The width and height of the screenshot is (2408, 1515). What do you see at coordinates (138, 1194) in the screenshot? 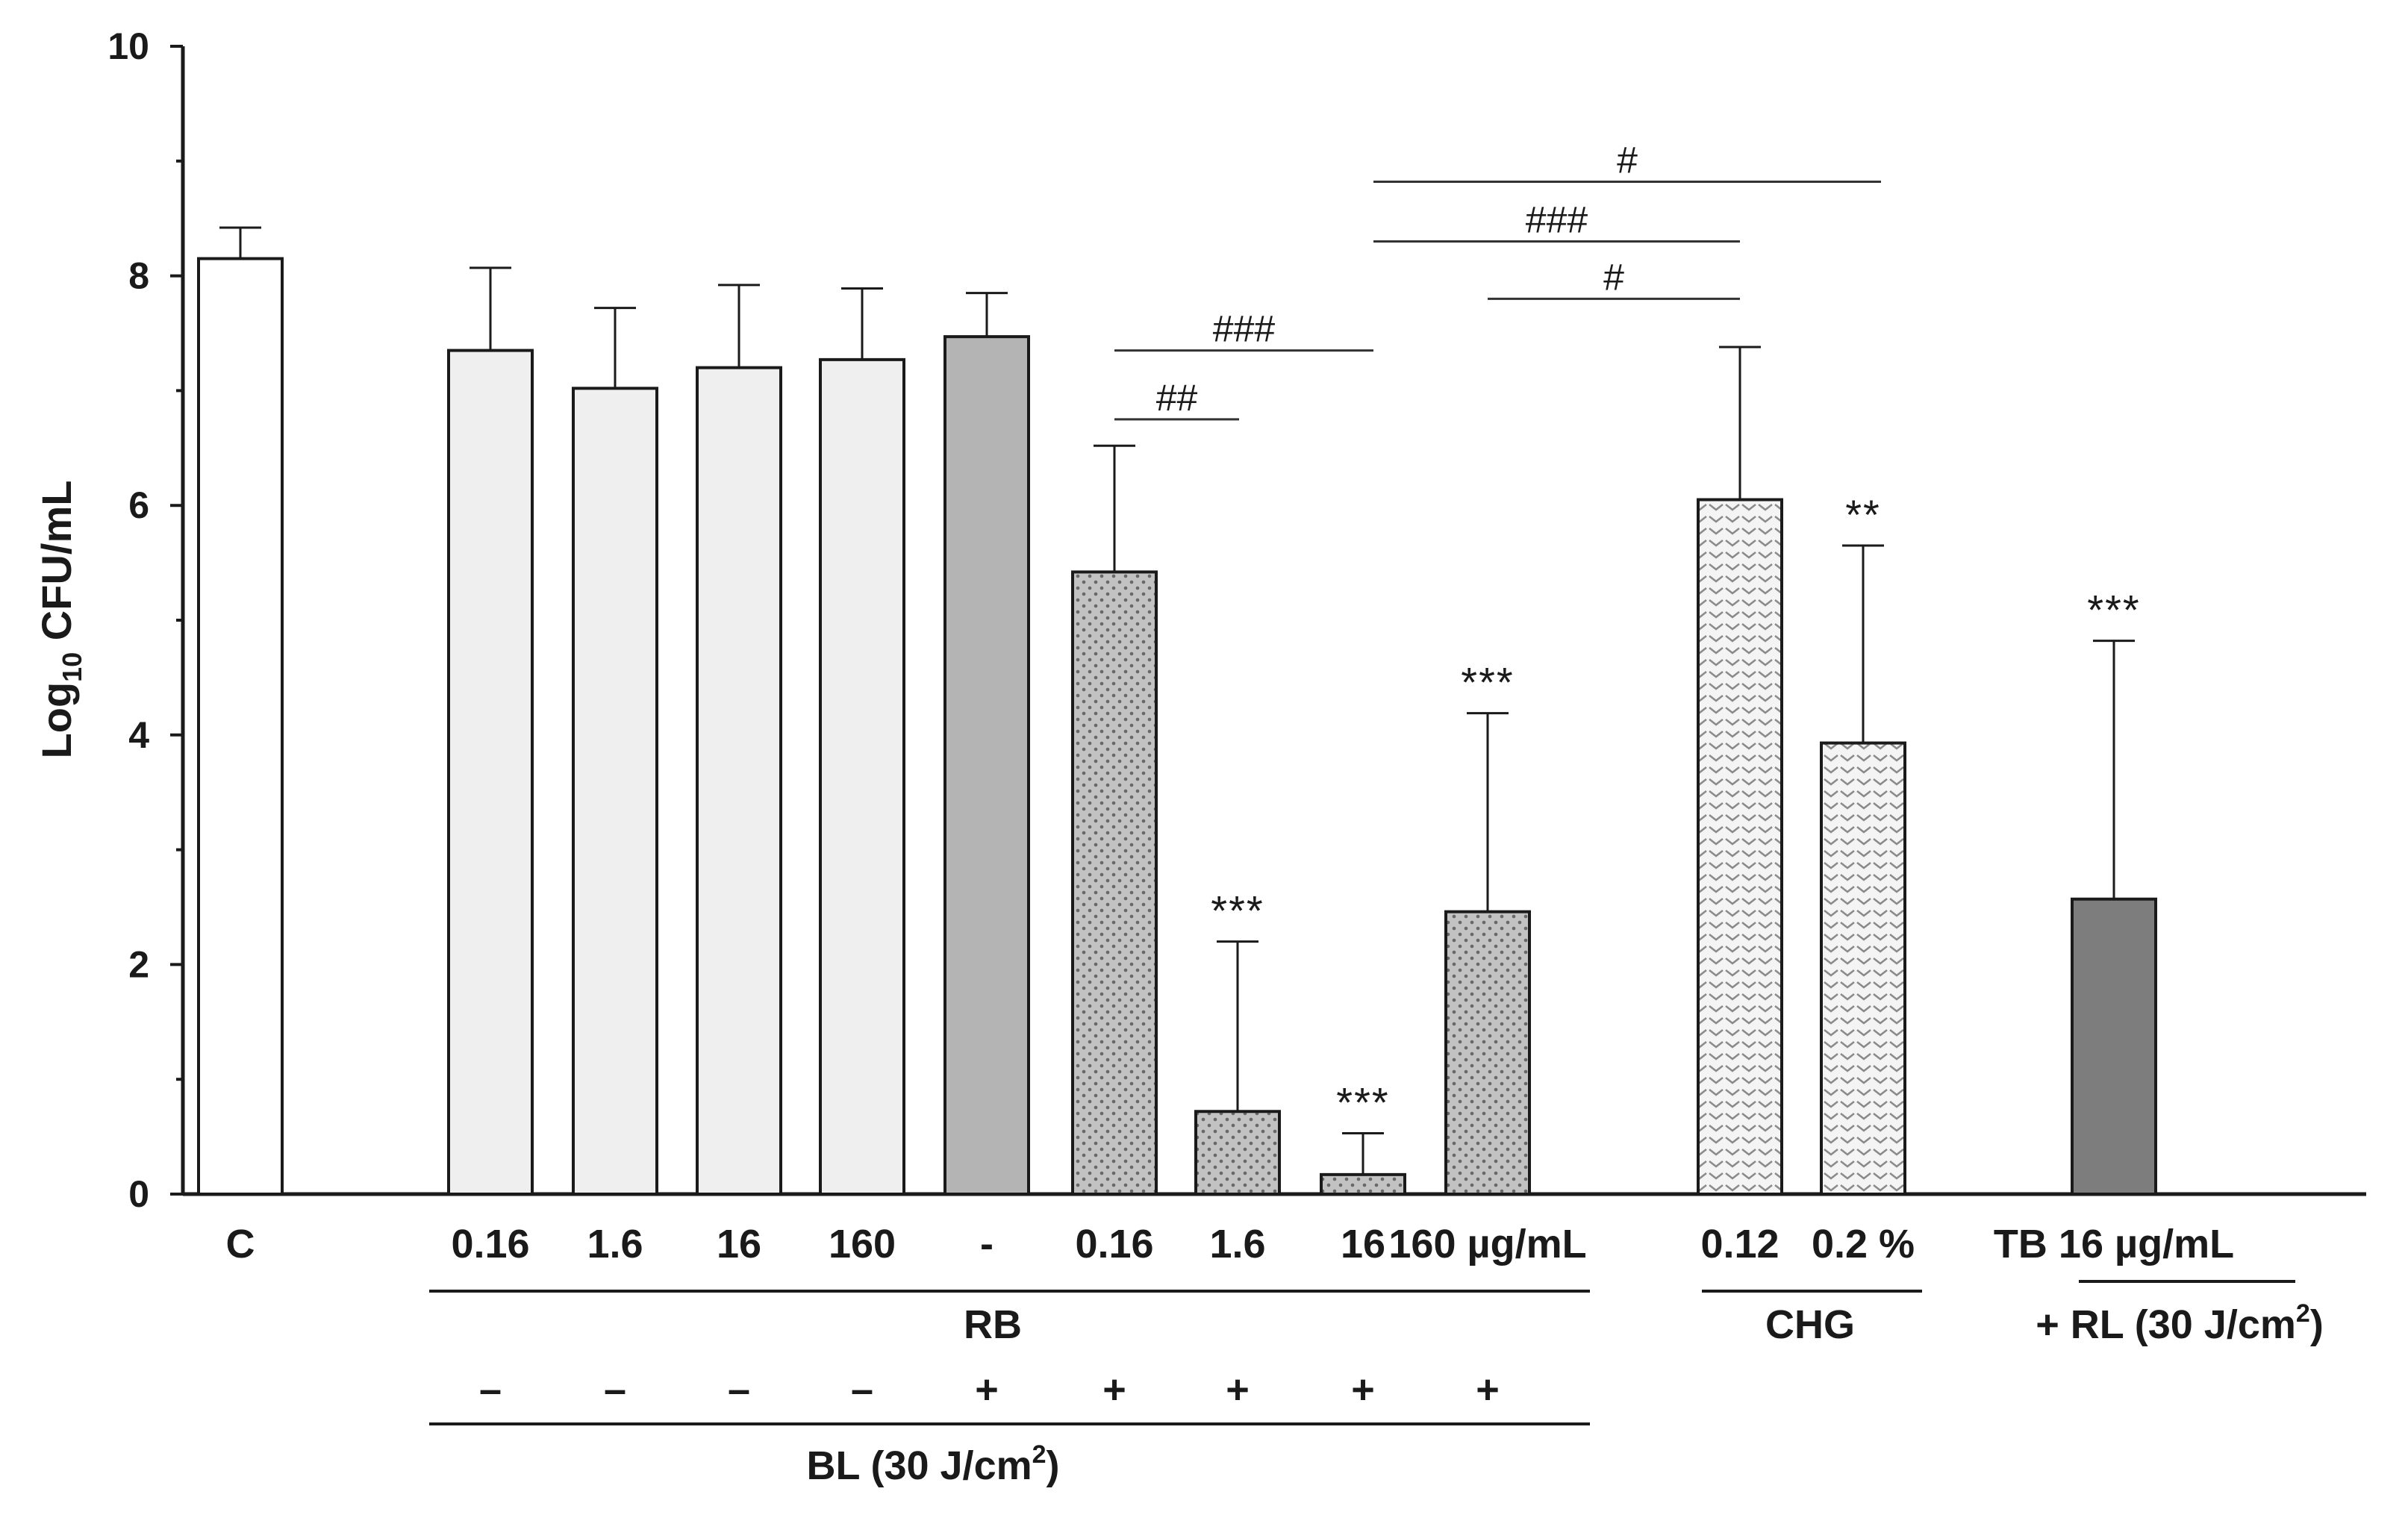
I see `y-tick-label: 0` at bounding box center [138, 1194].